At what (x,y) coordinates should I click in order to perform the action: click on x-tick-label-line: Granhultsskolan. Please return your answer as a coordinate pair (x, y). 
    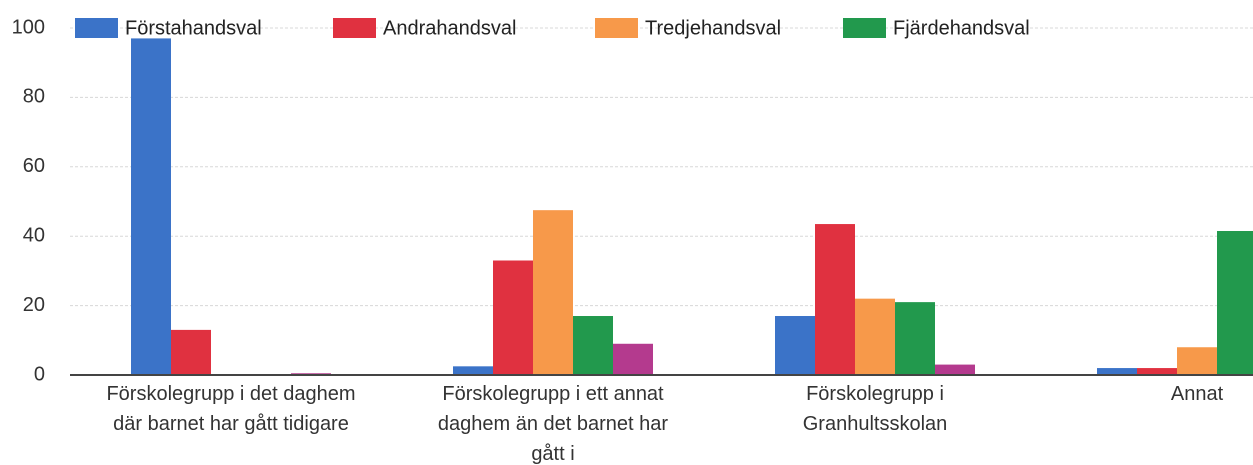
    Looking at the image, I should click on (875, 424).